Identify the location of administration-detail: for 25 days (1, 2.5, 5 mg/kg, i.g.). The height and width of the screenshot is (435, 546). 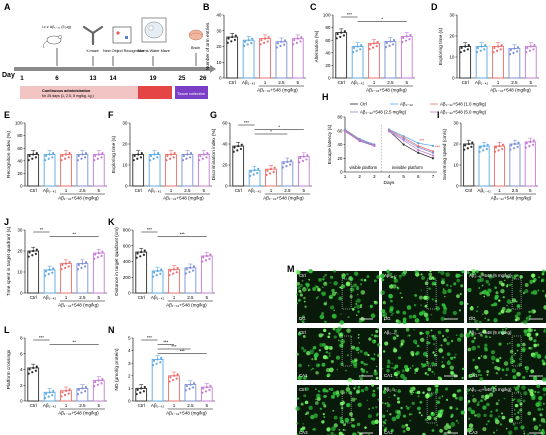
(68, 96).